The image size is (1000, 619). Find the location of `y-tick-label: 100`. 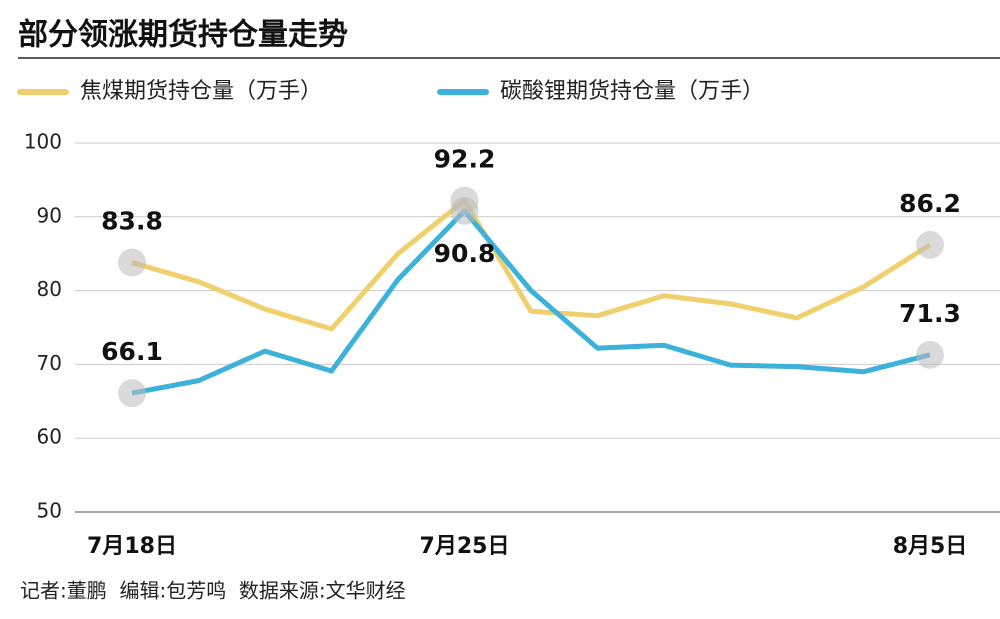

y-tick-label: 100 is located at coordinates (43, 142).